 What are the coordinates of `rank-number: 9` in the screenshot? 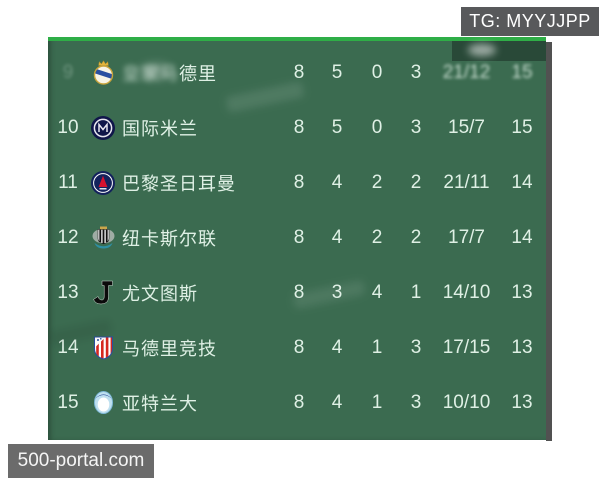 It's located at (68, 72).